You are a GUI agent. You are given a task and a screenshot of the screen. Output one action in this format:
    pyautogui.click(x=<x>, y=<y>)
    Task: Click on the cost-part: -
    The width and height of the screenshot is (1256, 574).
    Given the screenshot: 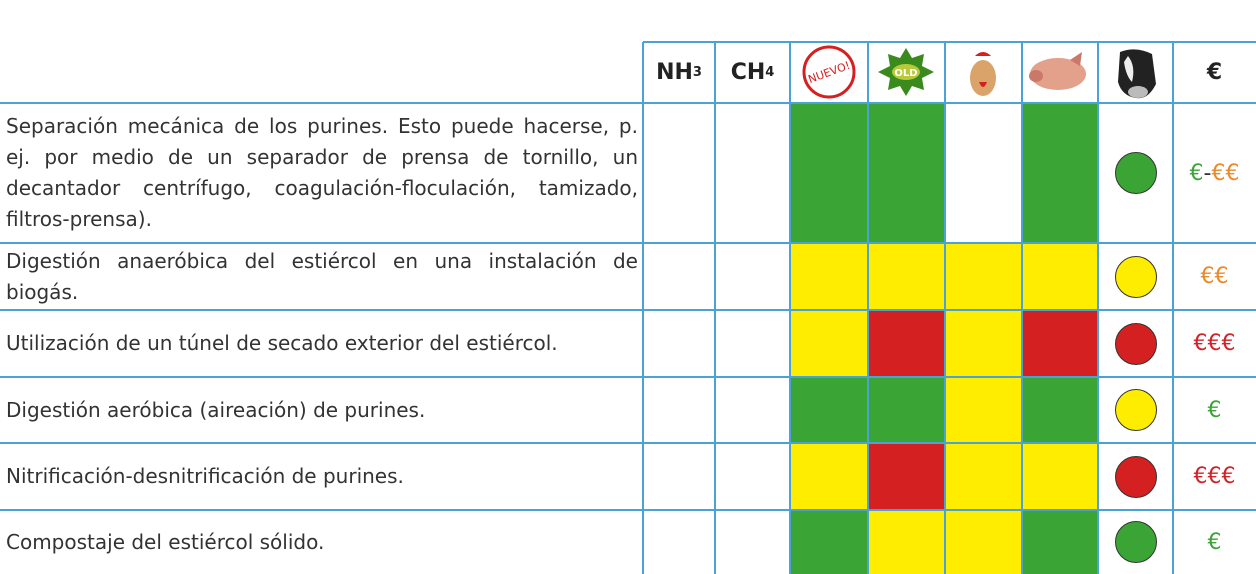 What is the action you would take?
    pyautogui.click(x=1207, y=173)
    